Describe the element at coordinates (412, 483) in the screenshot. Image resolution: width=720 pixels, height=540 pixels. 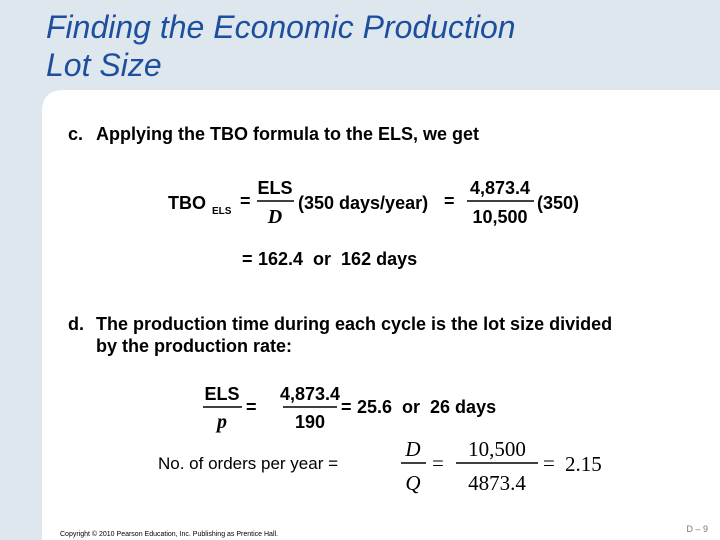
I see `formula-denominator: Q` at that location.